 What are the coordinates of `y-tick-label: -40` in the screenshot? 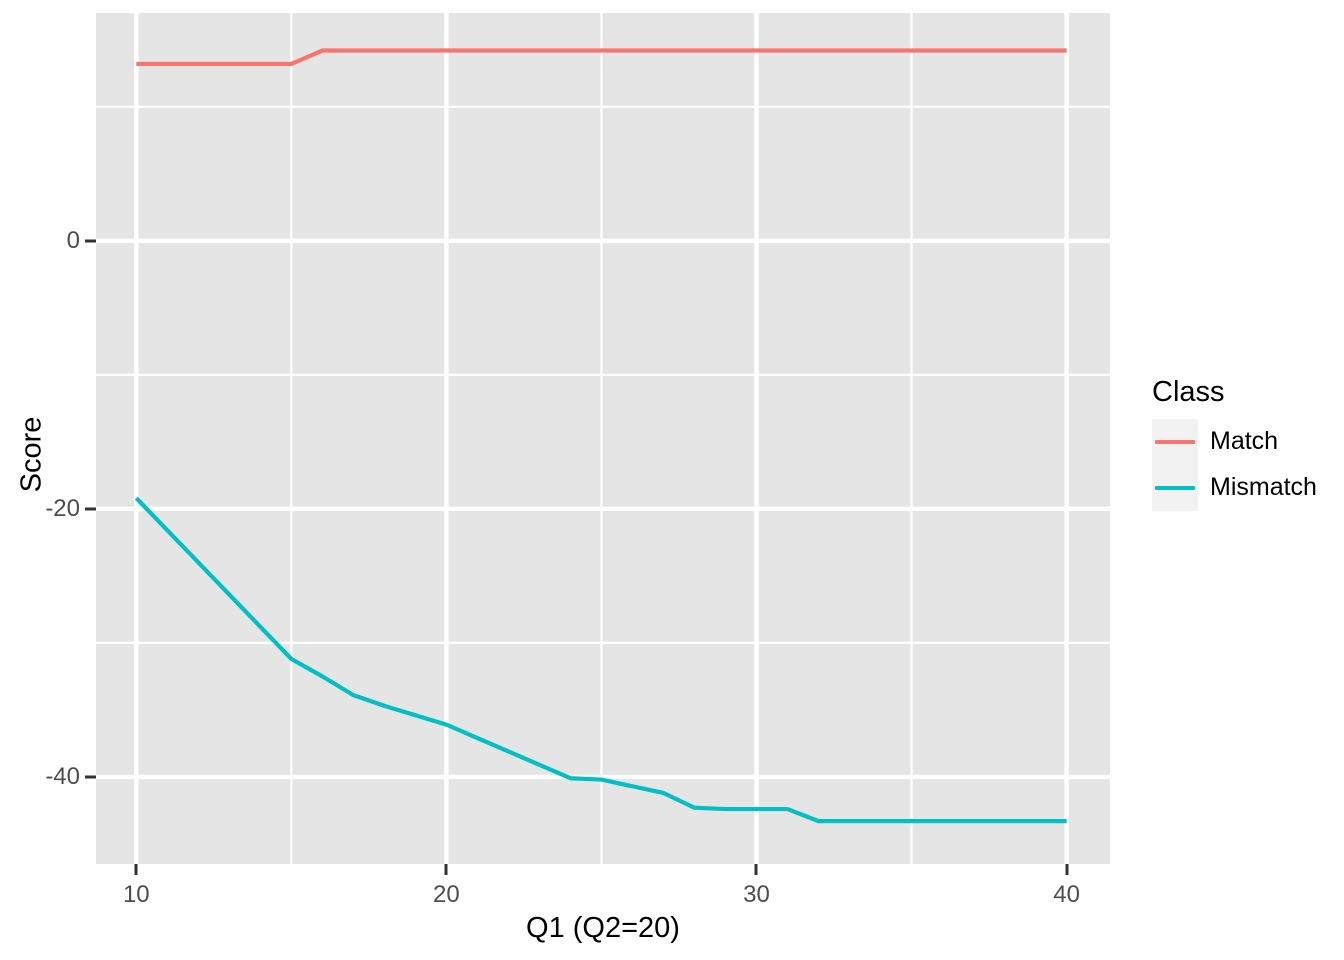 It's located at (62, 776).